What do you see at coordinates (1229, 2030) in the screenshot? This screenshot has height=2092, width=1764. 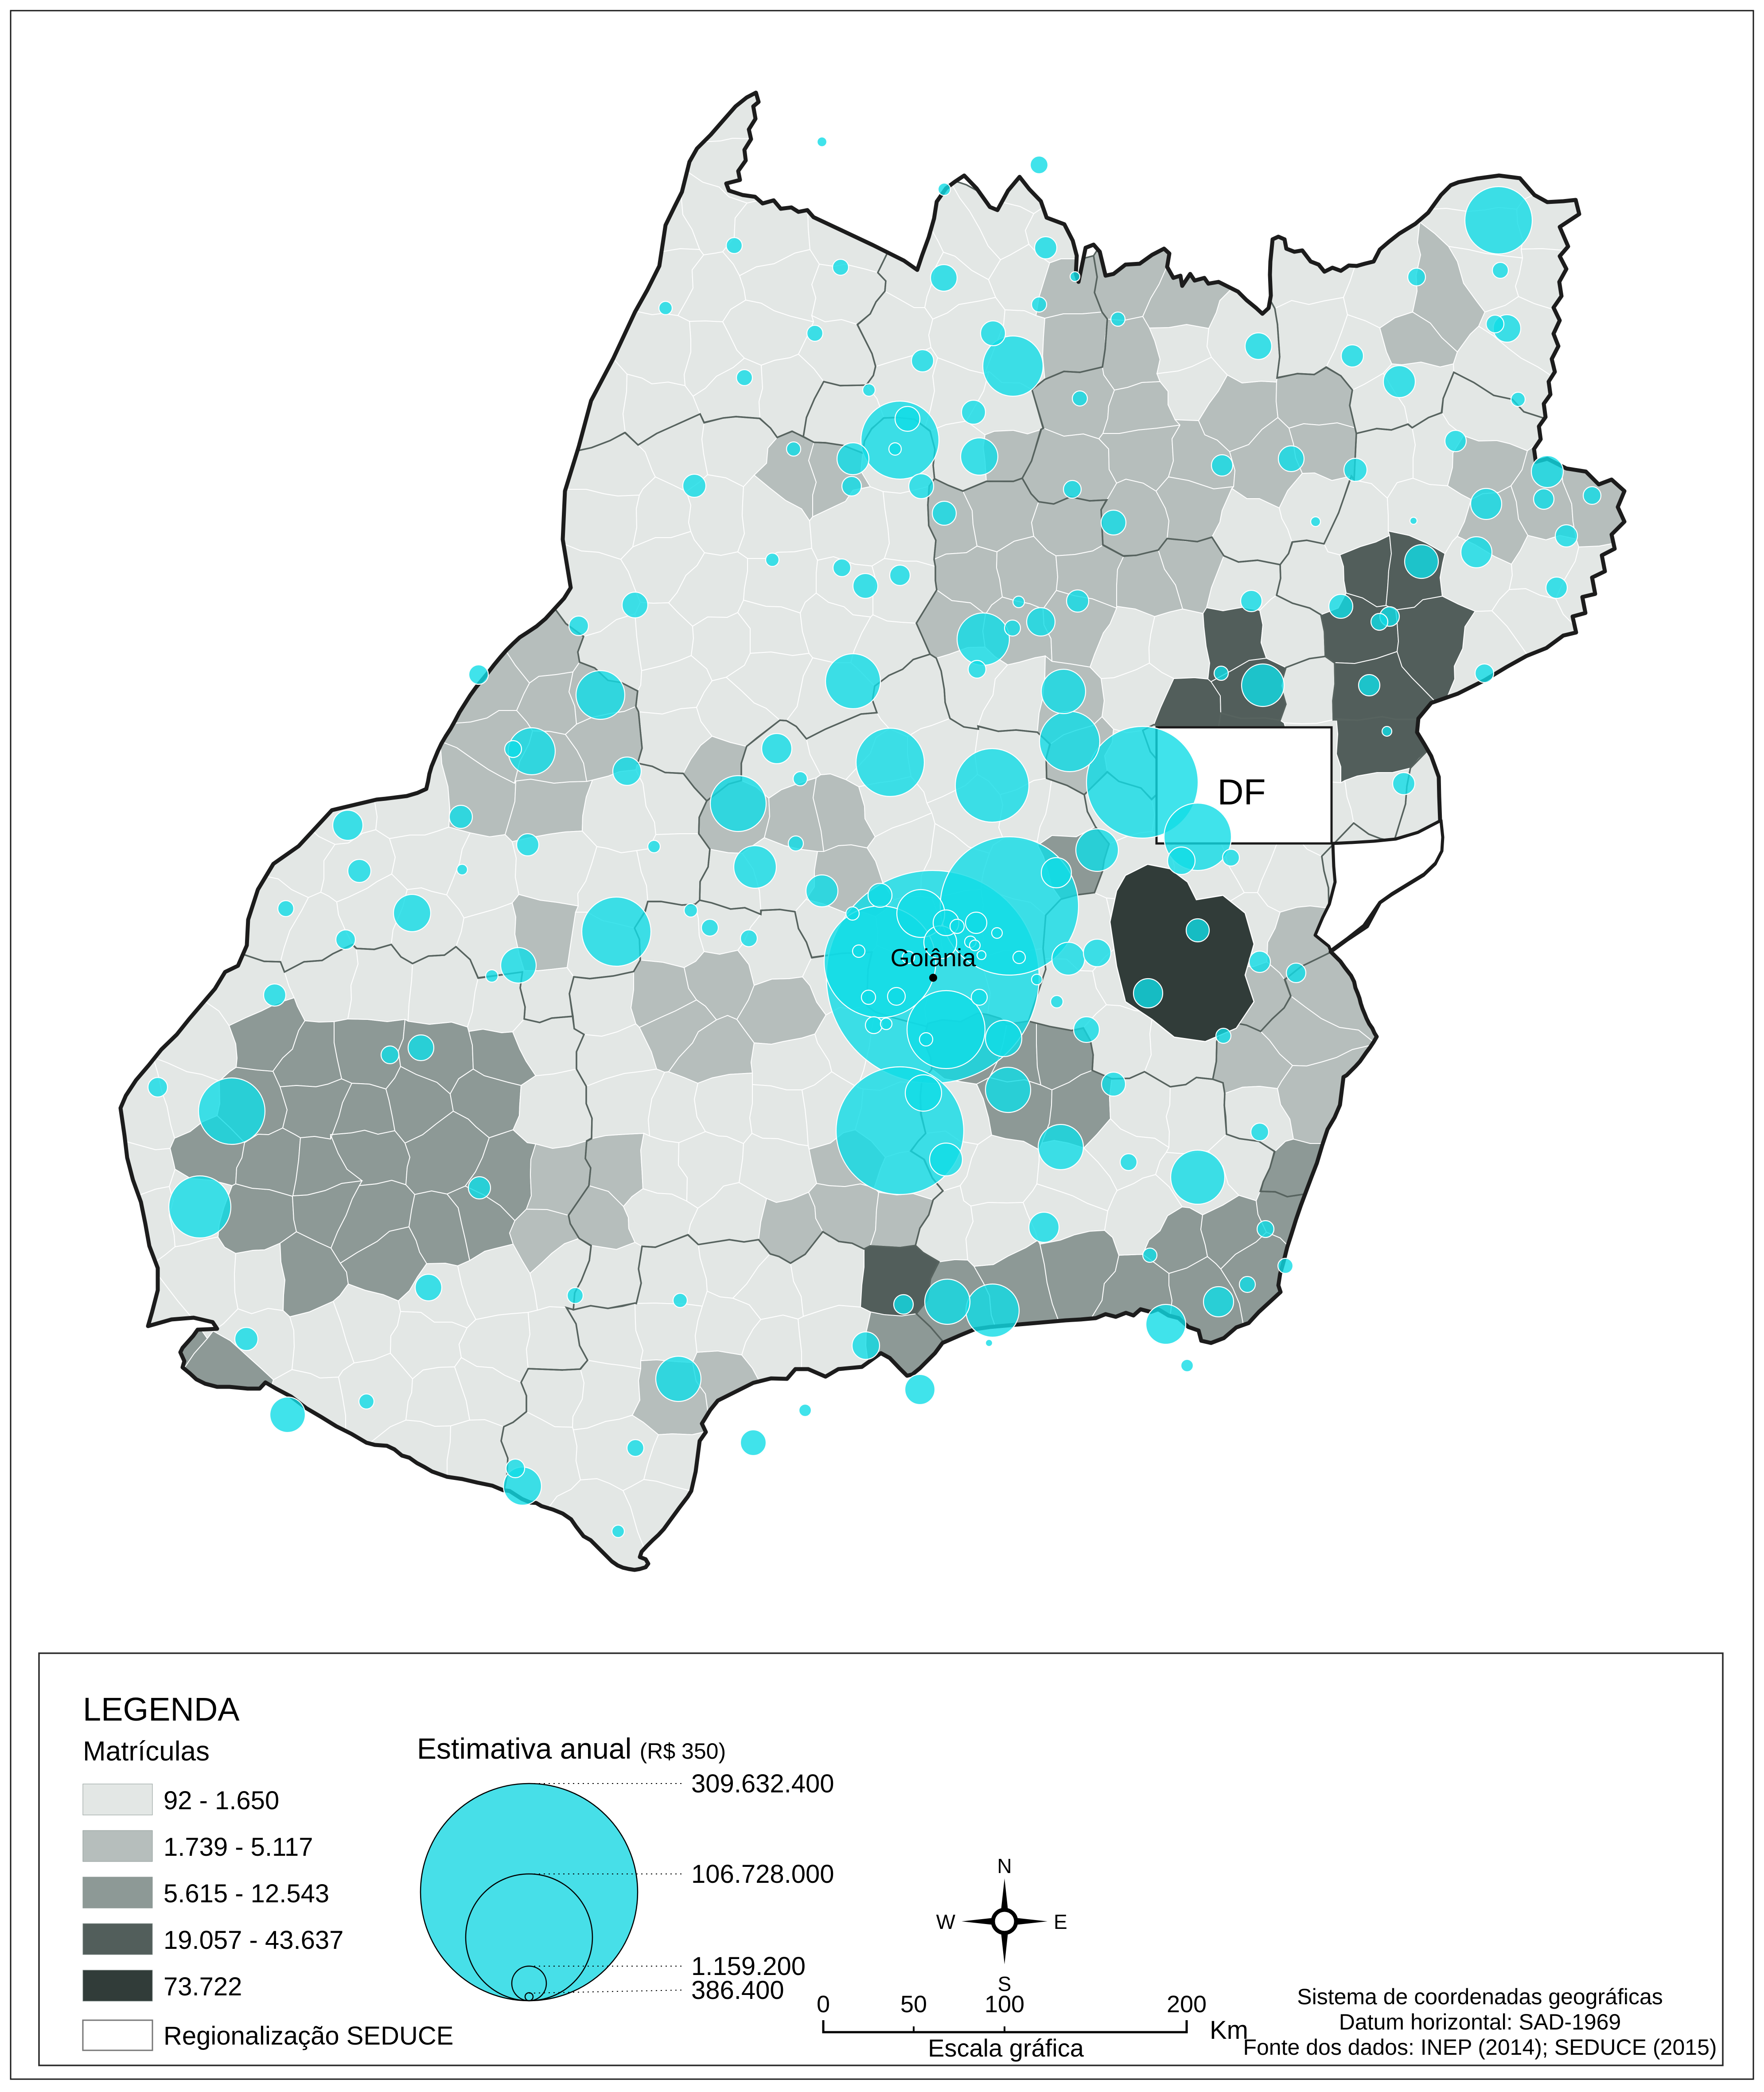 I see `svg-text: Km` at bounding box center [1229, 2030].